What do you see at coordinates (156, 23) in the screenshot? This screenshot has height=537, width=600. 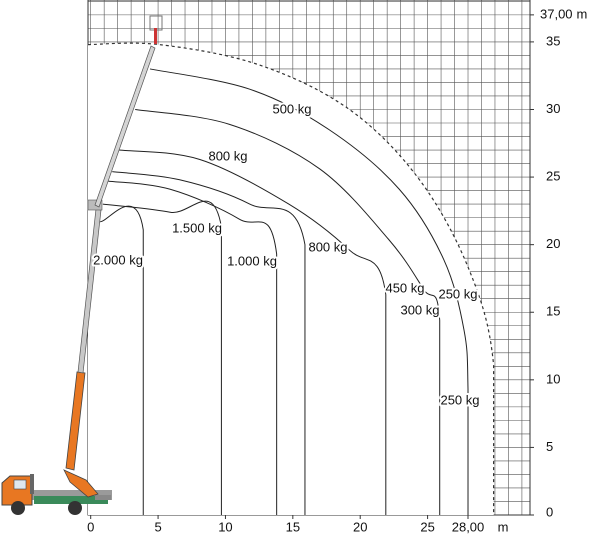 I see `basket` at bounding box center [156, 23].